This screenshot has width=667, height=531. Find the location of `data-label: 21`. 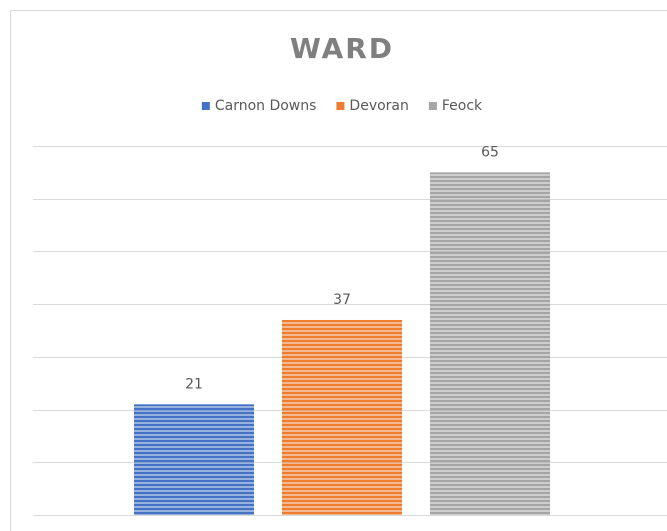

data-label: 21 is located at coordinates (194, 384).